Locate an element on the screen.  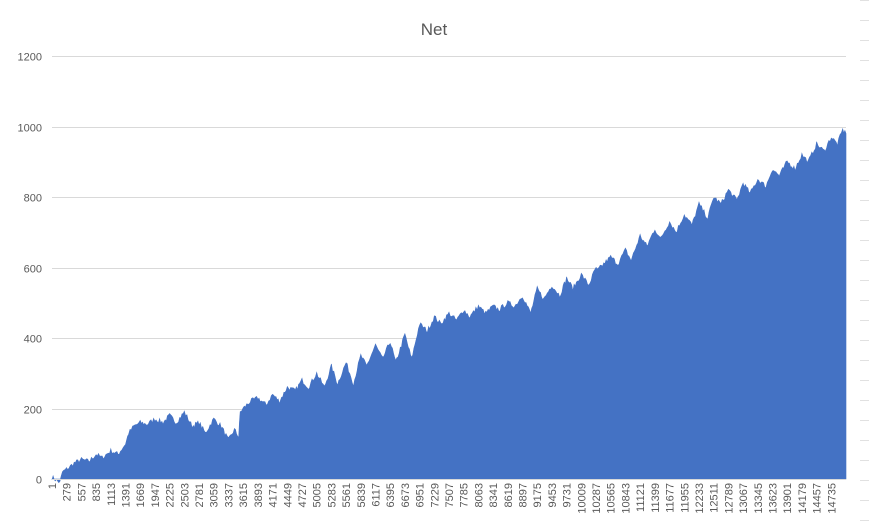
x-tick-label: 557 is located at coordinates (82, 492).